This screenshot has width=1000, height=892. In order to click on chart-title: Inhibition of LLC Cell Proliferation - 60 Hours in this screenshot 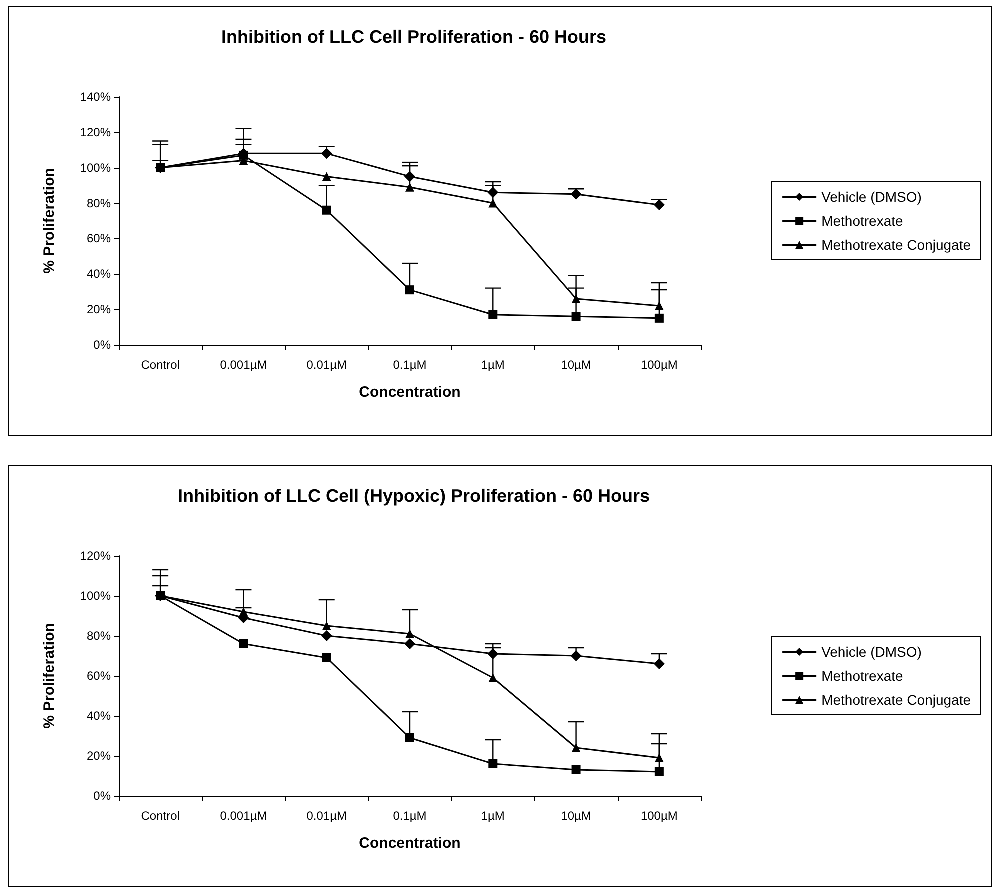, I will do `click(414, 37)`.